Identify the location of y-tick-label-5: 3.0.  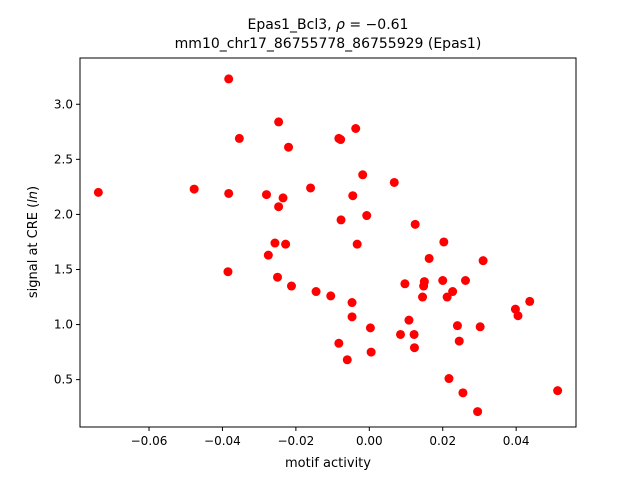
(63, 104).